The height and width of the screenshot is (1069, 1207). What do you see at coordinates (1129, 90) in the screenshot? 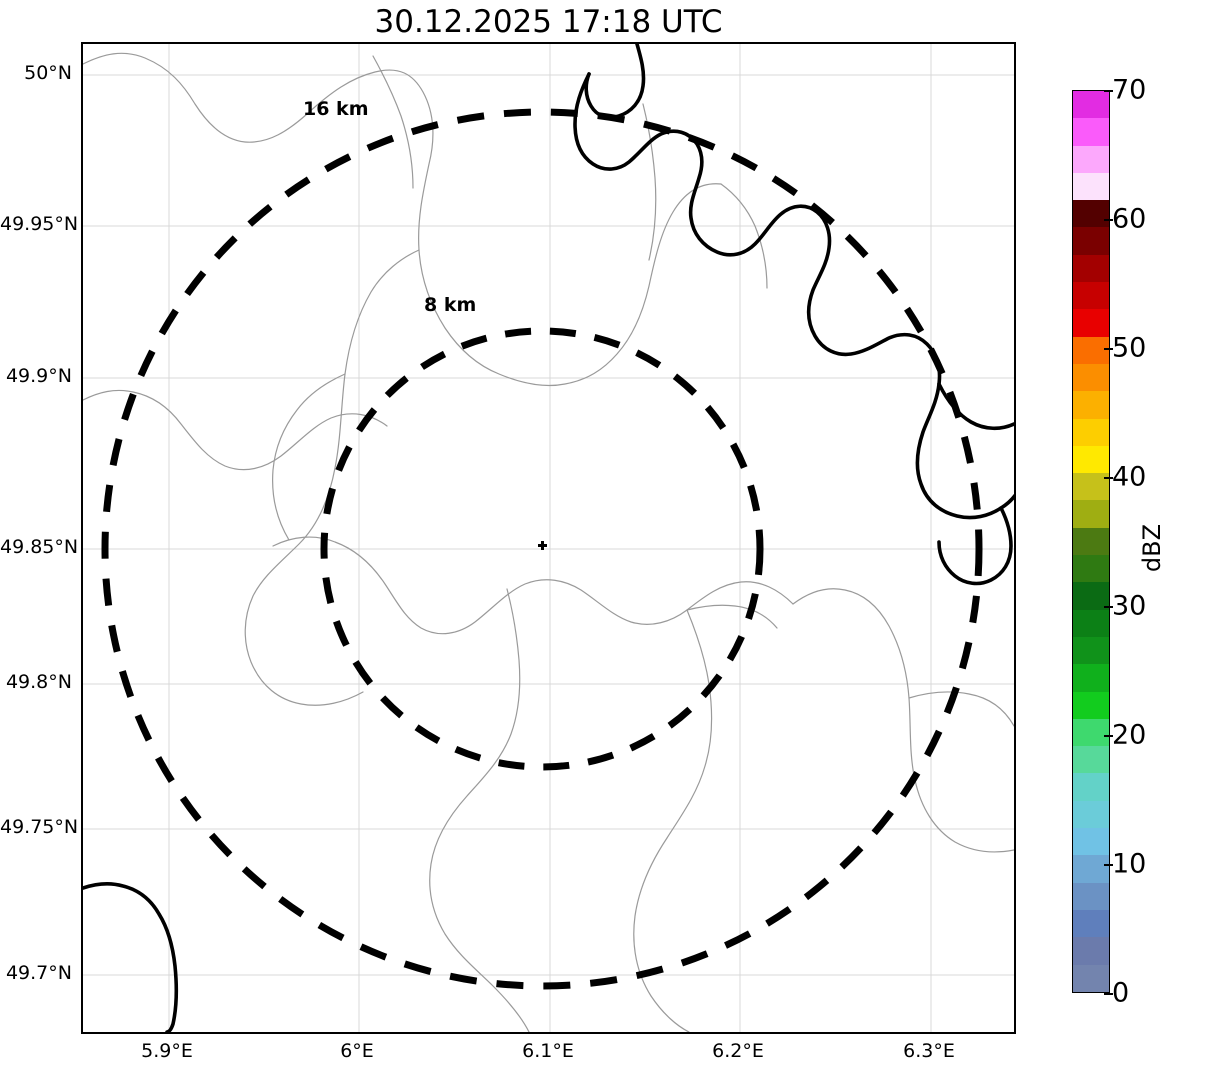
I see `cbar-tick-label-7: 70` at bounding box center [1129, 90].